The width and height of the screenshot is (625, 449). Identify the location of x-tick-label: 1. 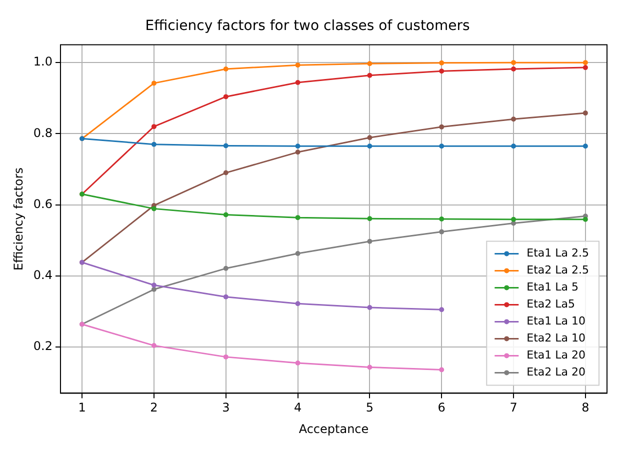
(82, 407).